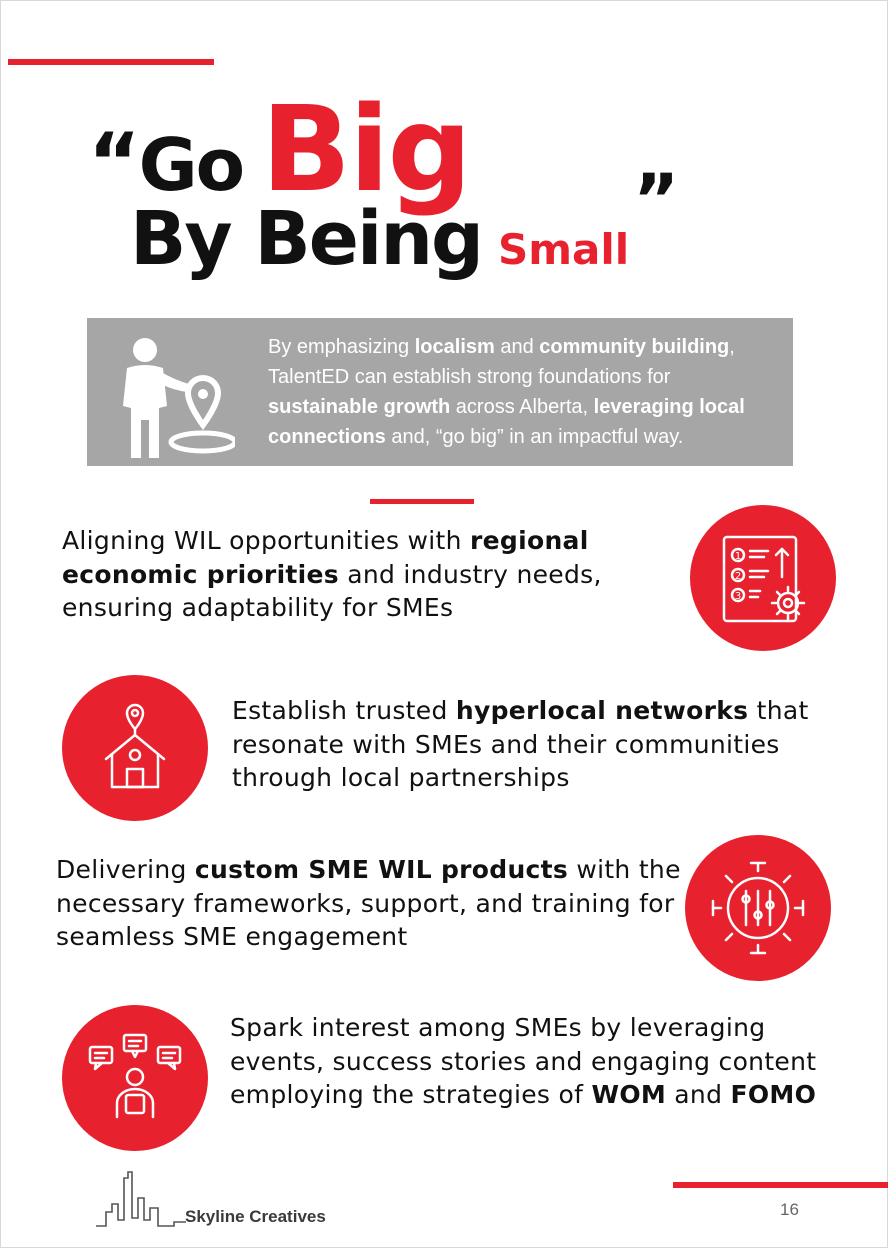 The image size is (888, 1248). What do you see at coordinates (325, 557) in the screenshot?
I see `point-bold: regional economic priorities` at bounding box center [325, 557].